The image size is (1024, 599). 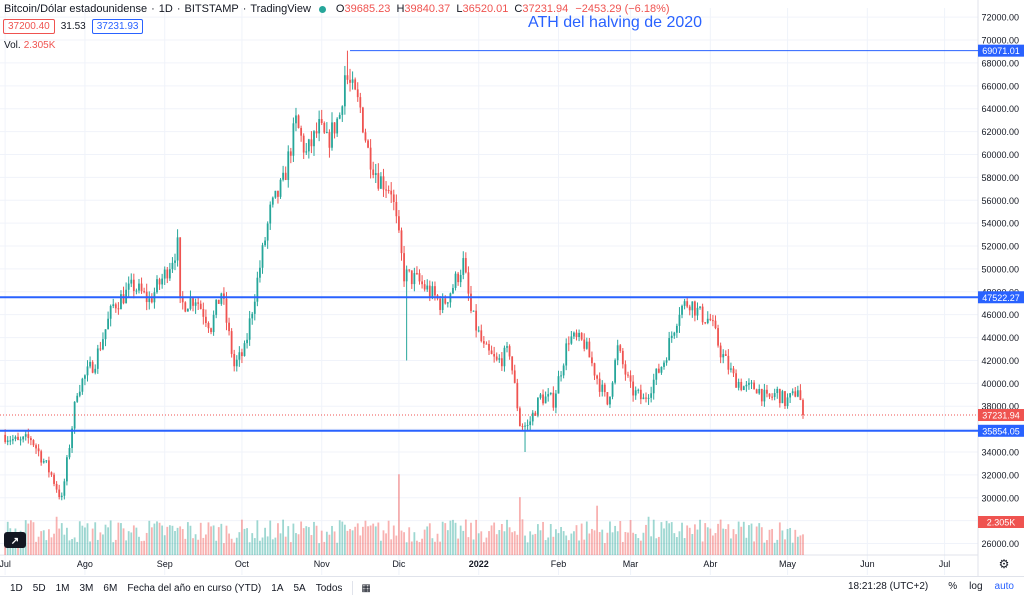 What do you see at coordinates (86, 588) in the screenshot?
I see `timeframe-3m: 3M` at bounding box center [86, 588].